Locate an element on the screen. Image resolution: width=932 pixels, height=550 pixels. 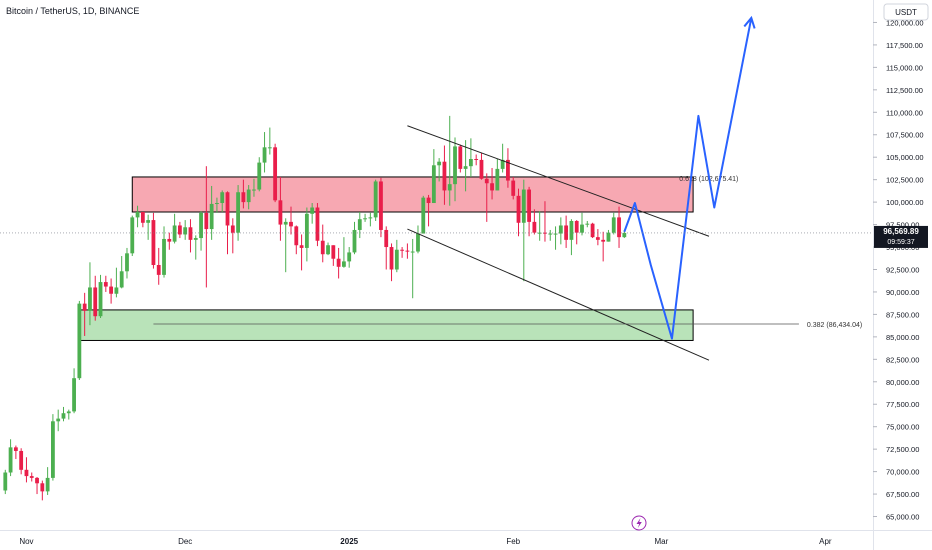
currency-button is located at coordinates (906, 12).